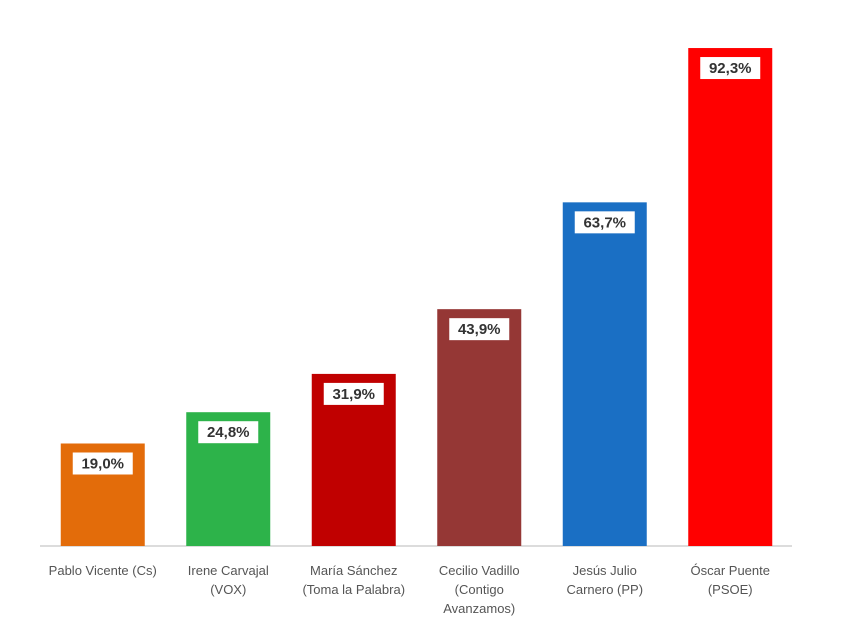 The image size is (854, 640). I want to click on x-tick-label: Pablo Vicente (Cs), so click(102, 570).